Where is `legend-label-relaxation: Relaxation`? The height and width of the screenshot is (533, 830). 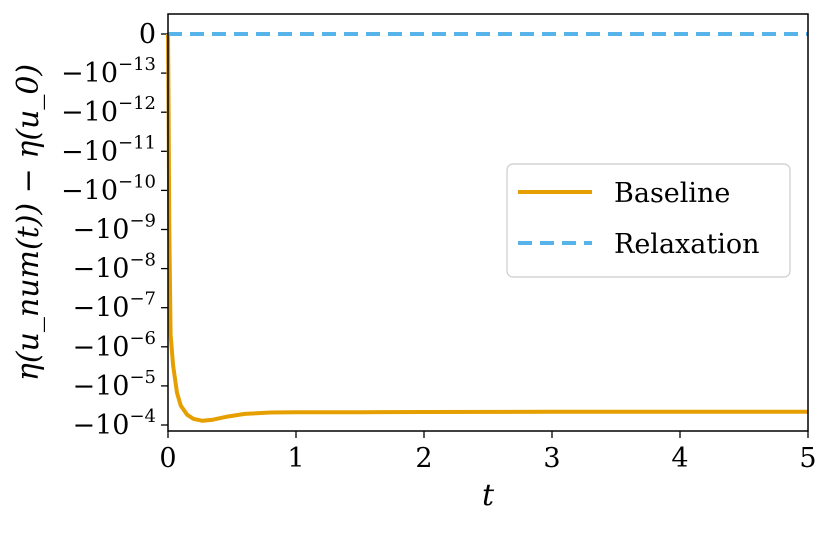
legend-label-relaxation: Relaxation is located at coordinates (687, 244).